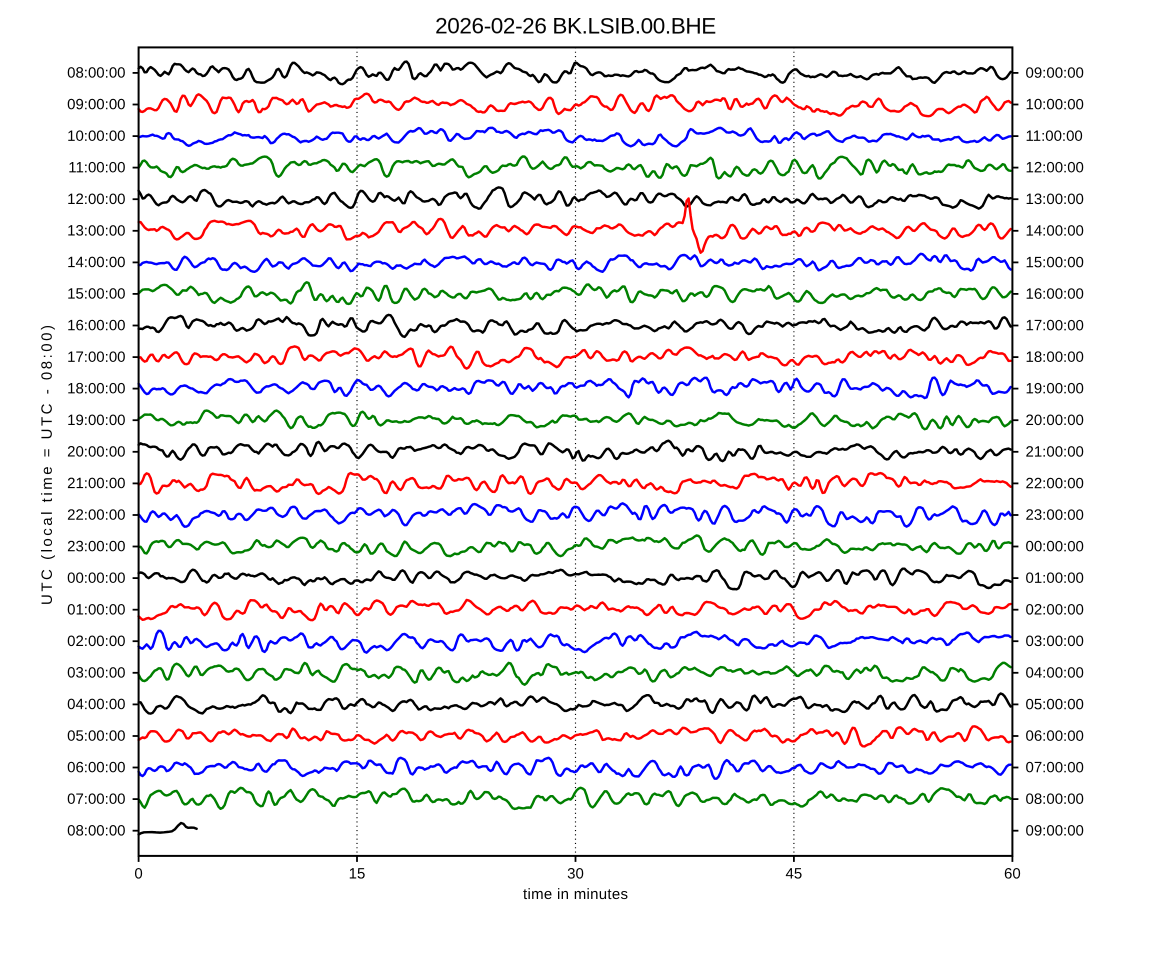  What do you see at coordinates (357, 873) in the screenshot?
I see `svg-text: 15` at bounding box center [357, 873].